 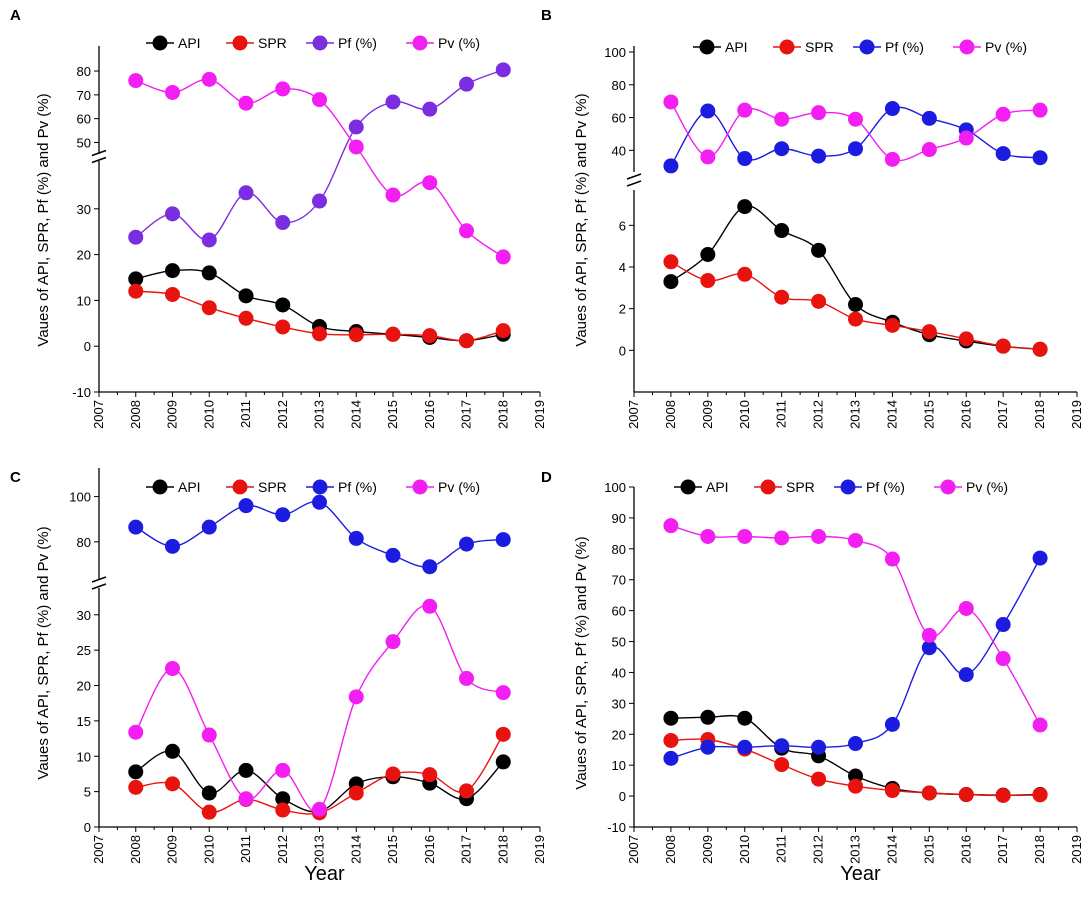 What do you see at coordinates (622, 309) in the screenshot?
I see `y-tick-label: 2` at bounding box center [622, 309].